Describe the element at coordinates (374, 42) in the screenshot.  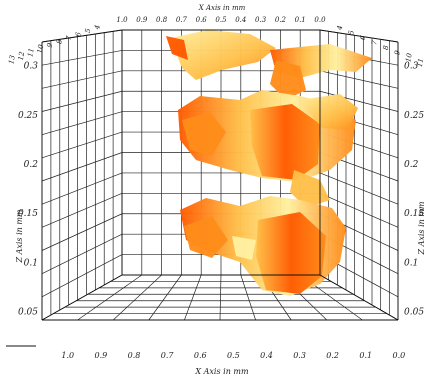
I see `y-tick-label-right: 7` at that location.